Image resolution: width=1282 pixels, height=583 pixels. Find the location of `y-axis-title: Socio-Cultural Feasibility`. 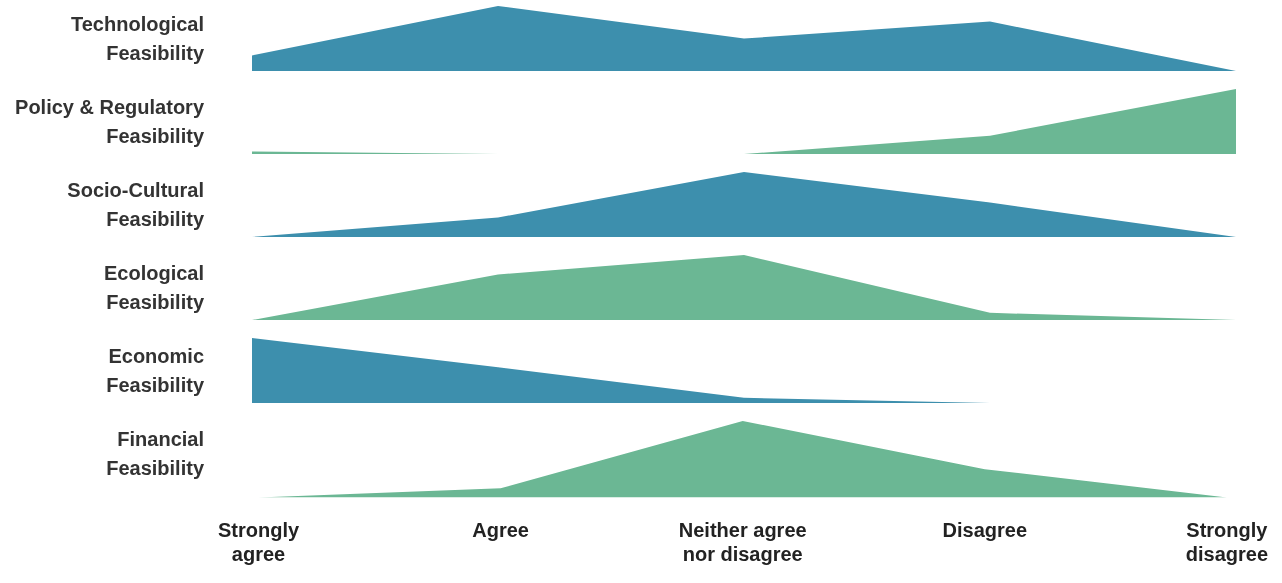

y-axis-title: Socio-Cultural Feasibility is located at coordinates (135, 205).